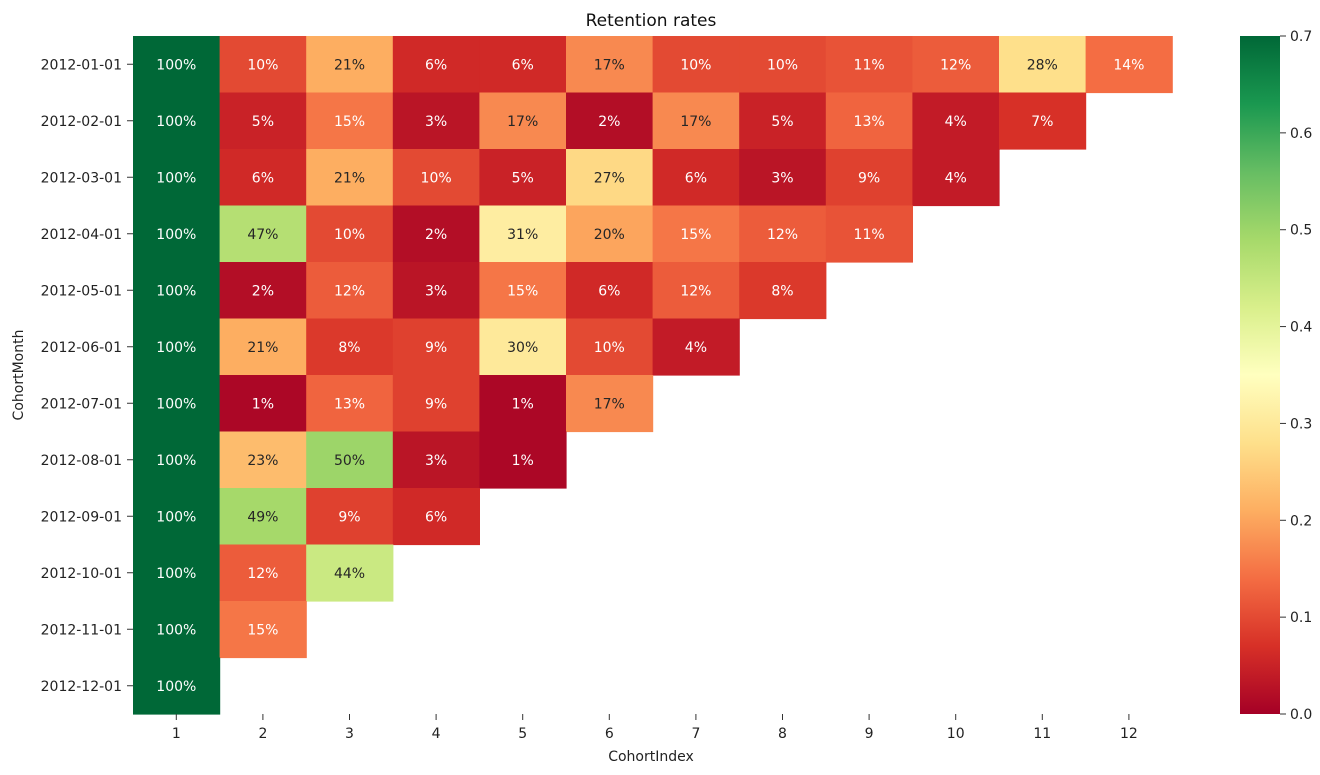 The width and height of the screenshot is (1320, 775). I want to click on colorbar: 0.0 0.1 0.2 0.3 0.4 0.5 0.6 0.7, so click(1276, 376).